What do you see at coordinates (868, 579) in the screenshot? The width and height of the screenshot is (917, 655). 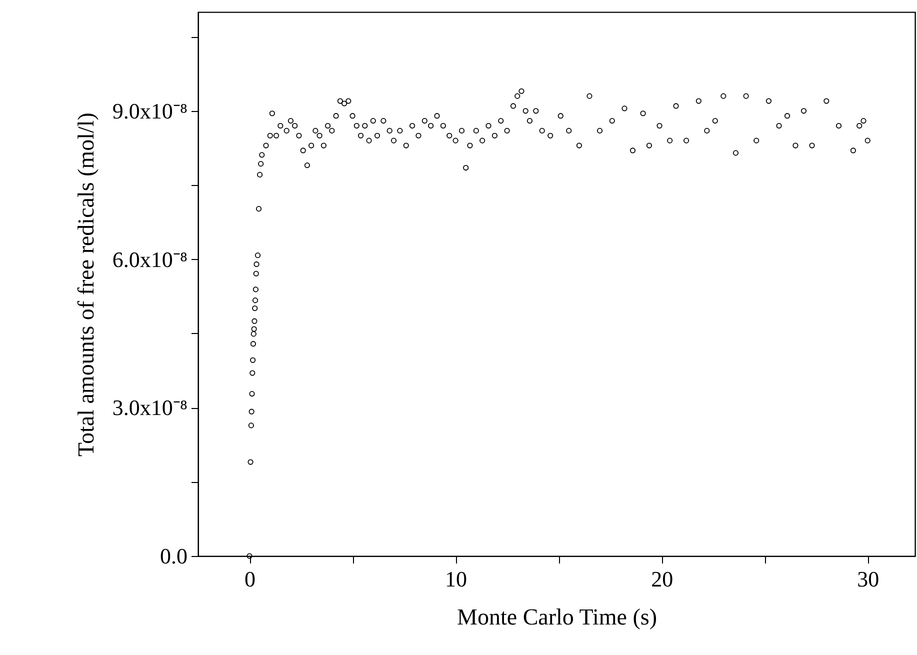 I see `x-tick-label: 30` at bounding box center [868, 579].